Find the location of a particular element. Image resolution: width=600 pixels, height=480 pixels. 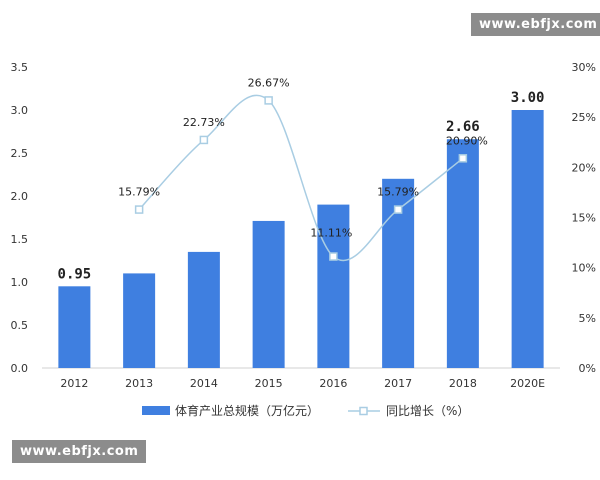

left-axis-tick-label: 1.0 is located at coordinates (20, 282).